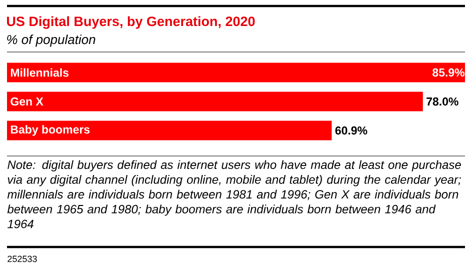  I want to click on y-tick-label: Millennials, so click(39, 72).